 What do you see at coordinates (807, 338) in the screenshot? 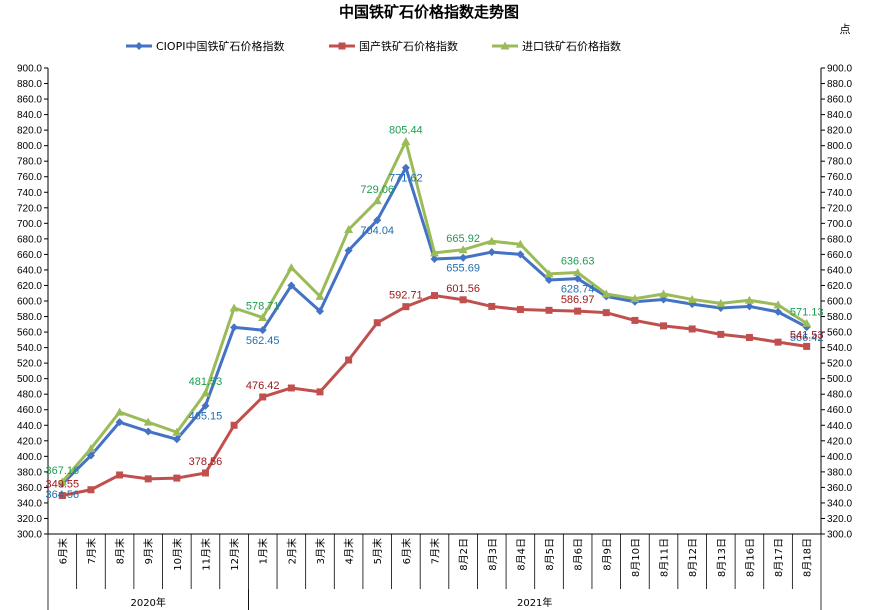
I see `data-label: 566.42` at bounding box center [807, 338].